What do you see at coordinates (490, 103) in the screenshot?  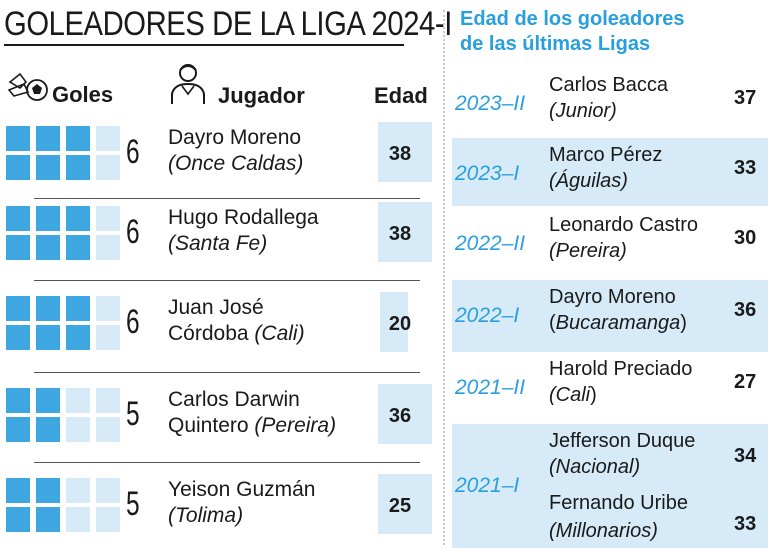 I see `history-year: 2023–II` at bounding box center [490, 103].